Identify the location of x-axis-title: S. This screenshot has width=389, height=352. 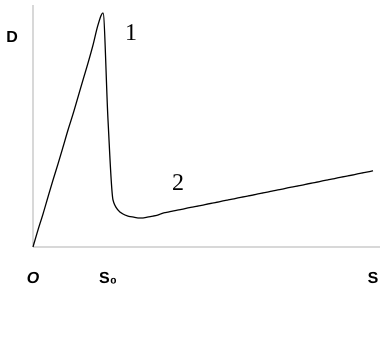
(373, 278).